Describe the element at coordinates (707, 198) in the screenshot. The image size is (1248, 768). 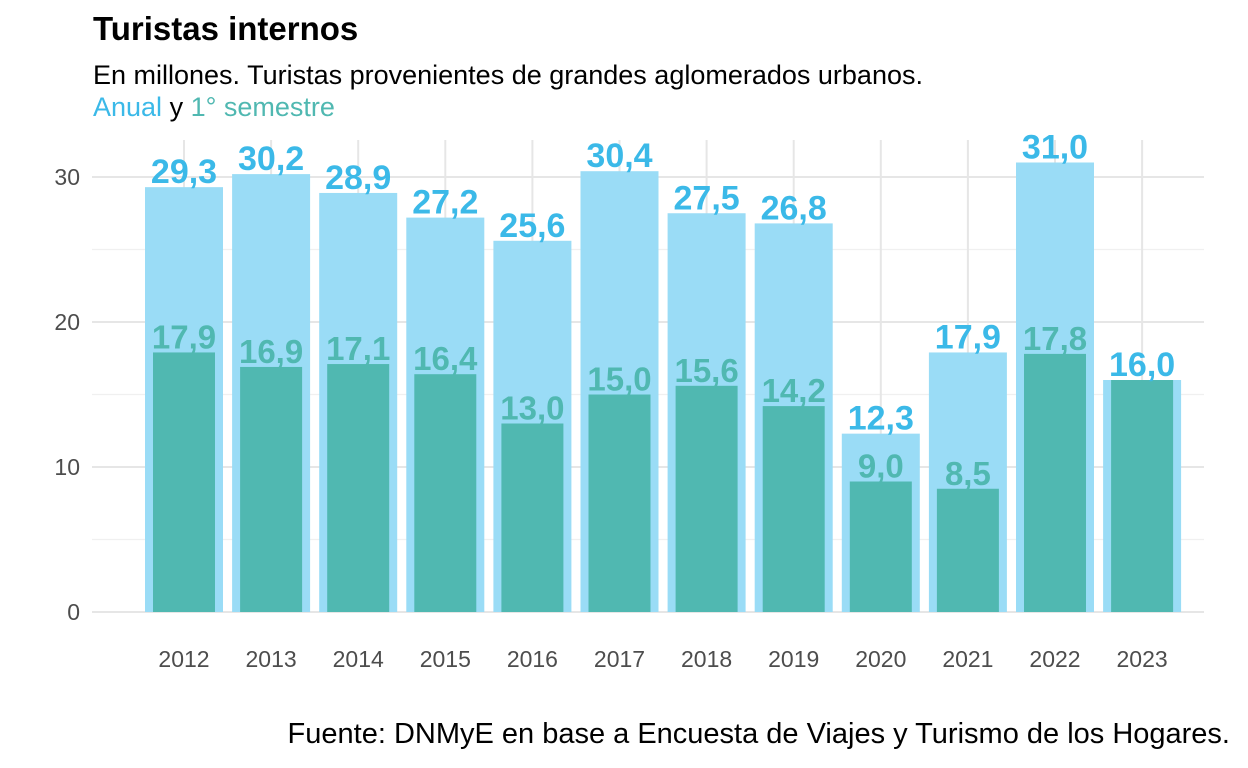
I see `data-label-annual: 27,5` at that location.